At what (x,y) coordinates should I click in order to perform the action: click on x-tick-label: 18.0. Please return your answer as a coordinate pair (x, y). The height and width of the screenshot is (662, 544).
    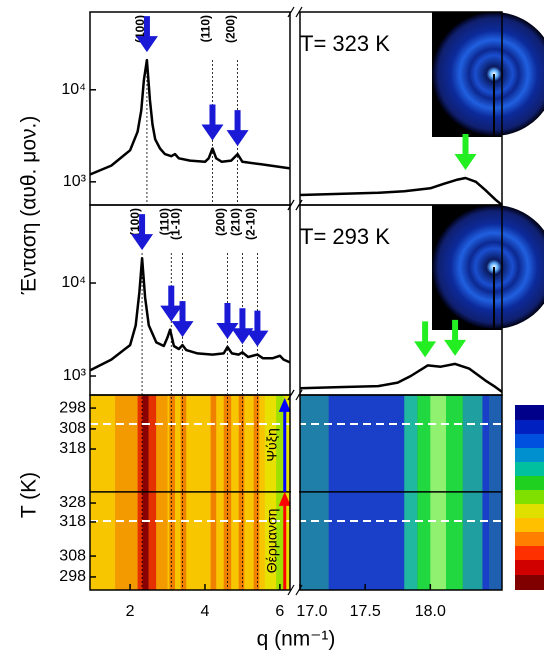
    Looking at the image, I should click on (430, 611).